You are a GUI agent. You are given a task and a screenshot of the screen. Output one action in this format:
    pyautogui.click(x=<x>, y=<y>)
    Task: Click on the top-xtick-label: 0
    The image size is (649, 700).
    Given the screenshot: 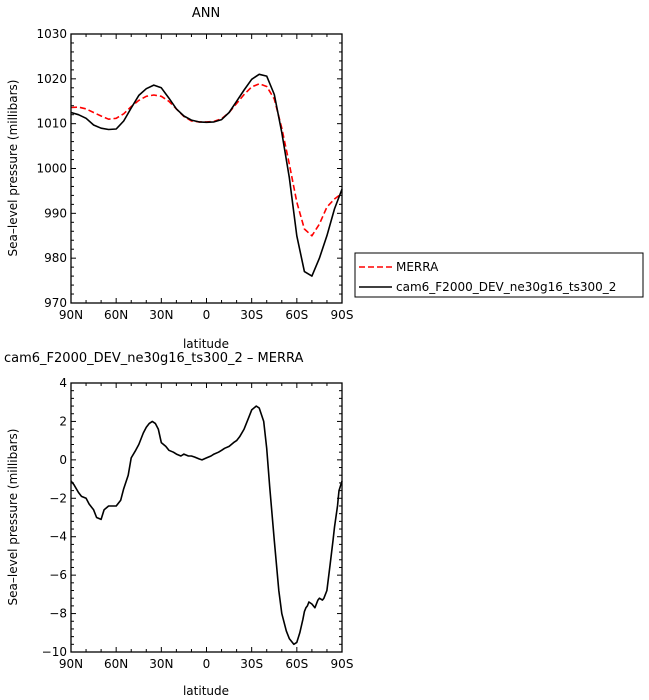 What is the action you would take?
    pyautogui.click(x=207, y=315)
    